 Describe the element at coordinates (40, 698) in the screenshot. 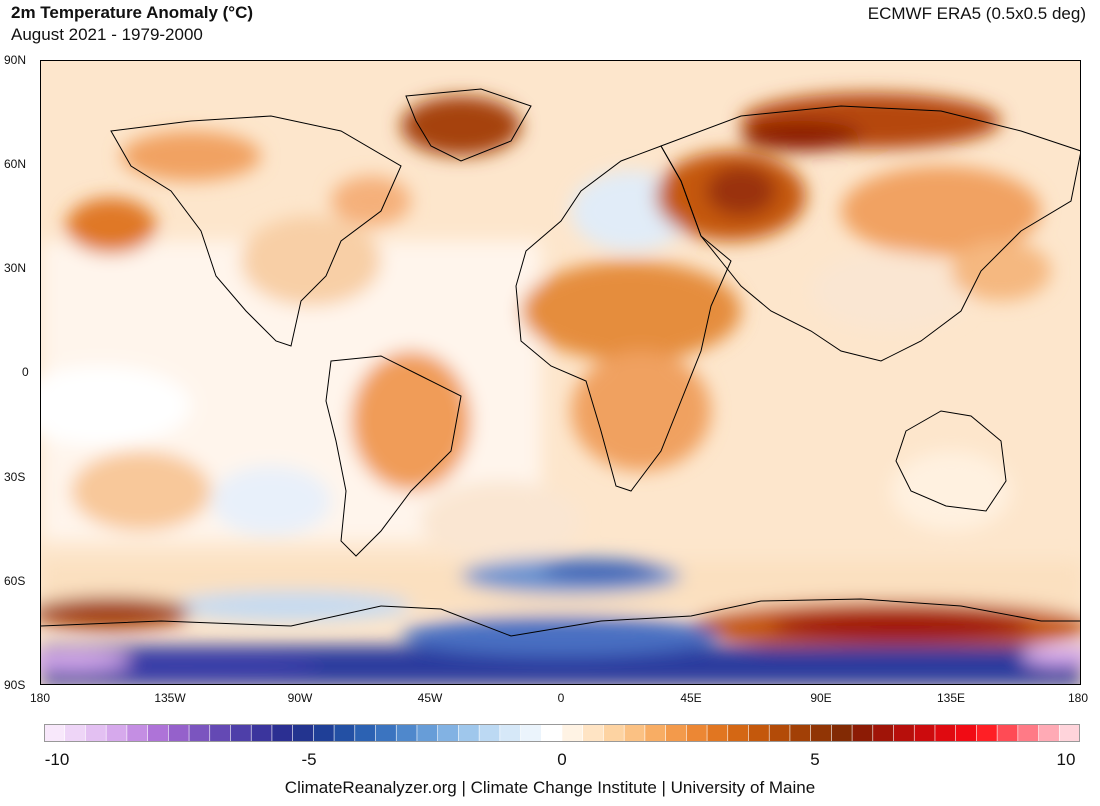

I see `lon-label-180w: 180` at that location.